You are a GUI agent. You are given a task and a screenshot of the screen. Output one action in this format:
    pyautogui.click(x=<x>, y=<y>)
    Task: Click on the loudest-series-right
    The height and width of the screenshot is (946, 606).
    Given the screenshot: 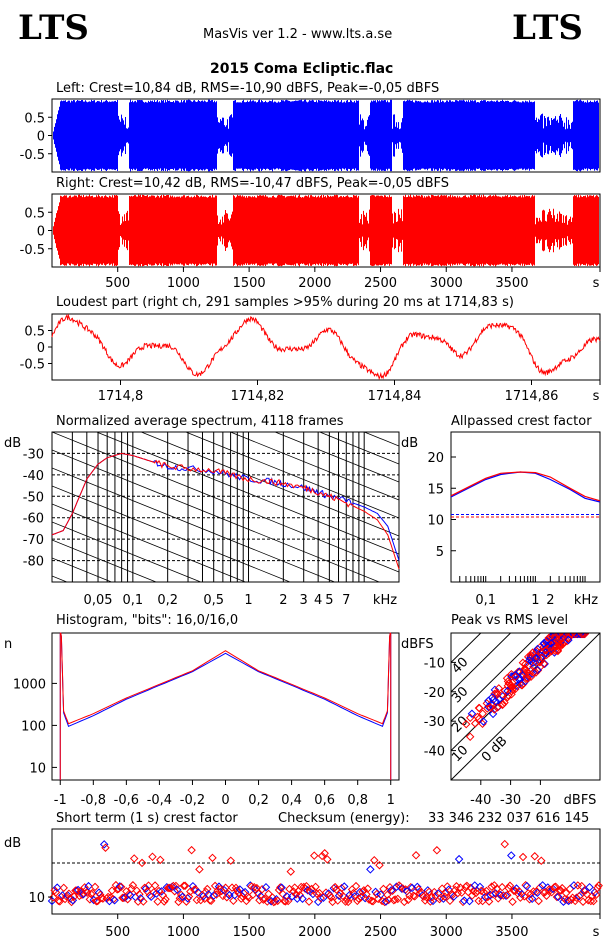 What is the action you would take?
    pyautogui.click(x=326, y=347)
    